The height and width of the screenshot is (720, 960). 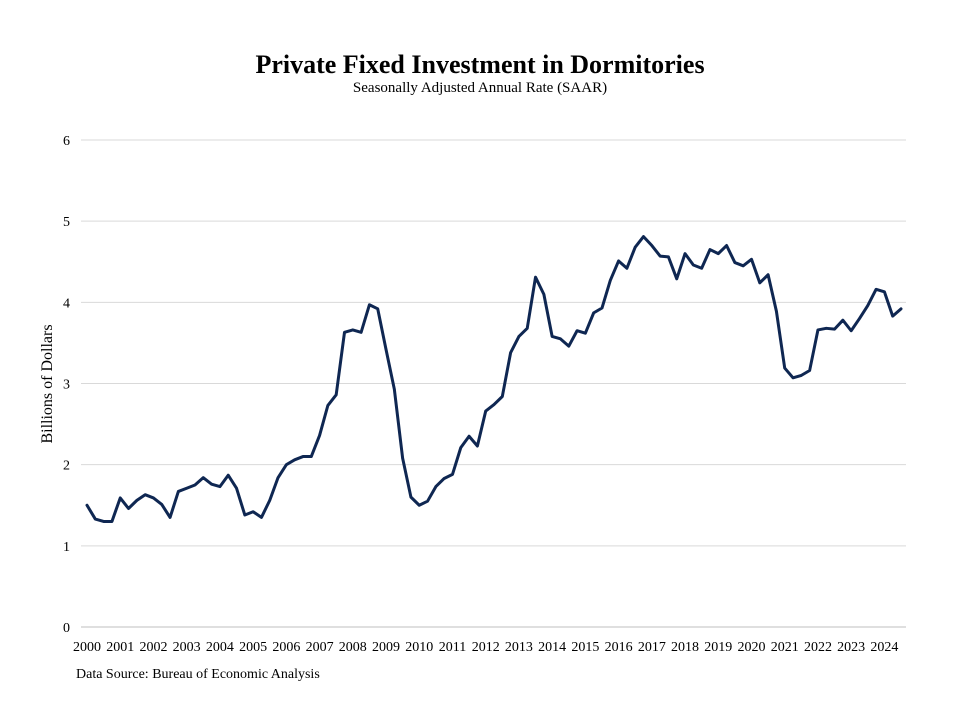 I want to click on chart-title: Private Fixed Investment in Dormitories, so click(x=480, y=64).